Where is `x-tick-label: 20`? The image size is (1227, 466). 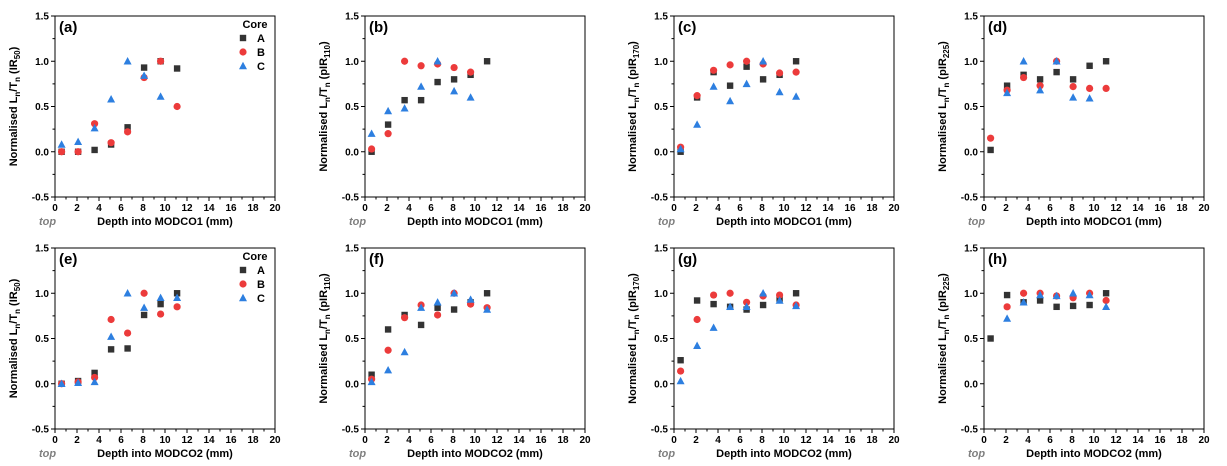
x-tick-label: 20 is located at coordinates (275, 440).